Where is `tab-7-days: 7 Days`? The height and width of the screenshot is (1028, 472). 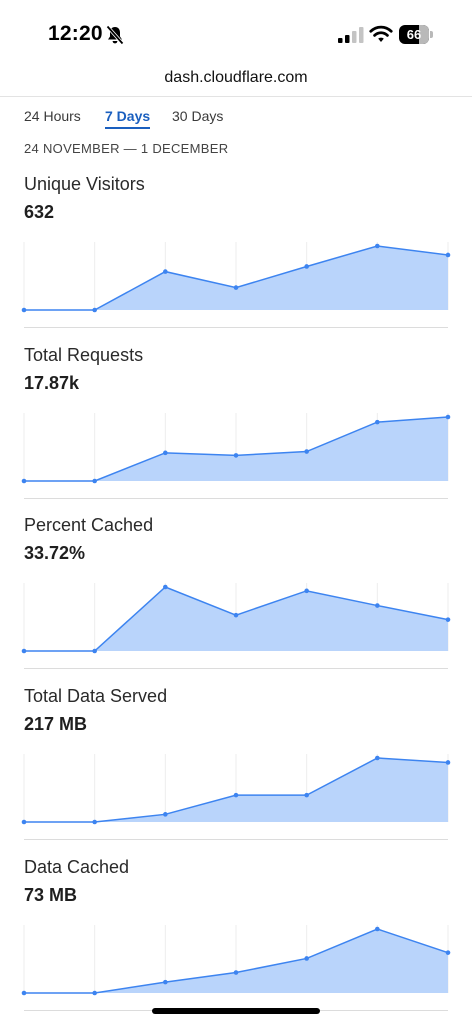 tab-7-days: 7 Days is located at coordinates (128, 118).